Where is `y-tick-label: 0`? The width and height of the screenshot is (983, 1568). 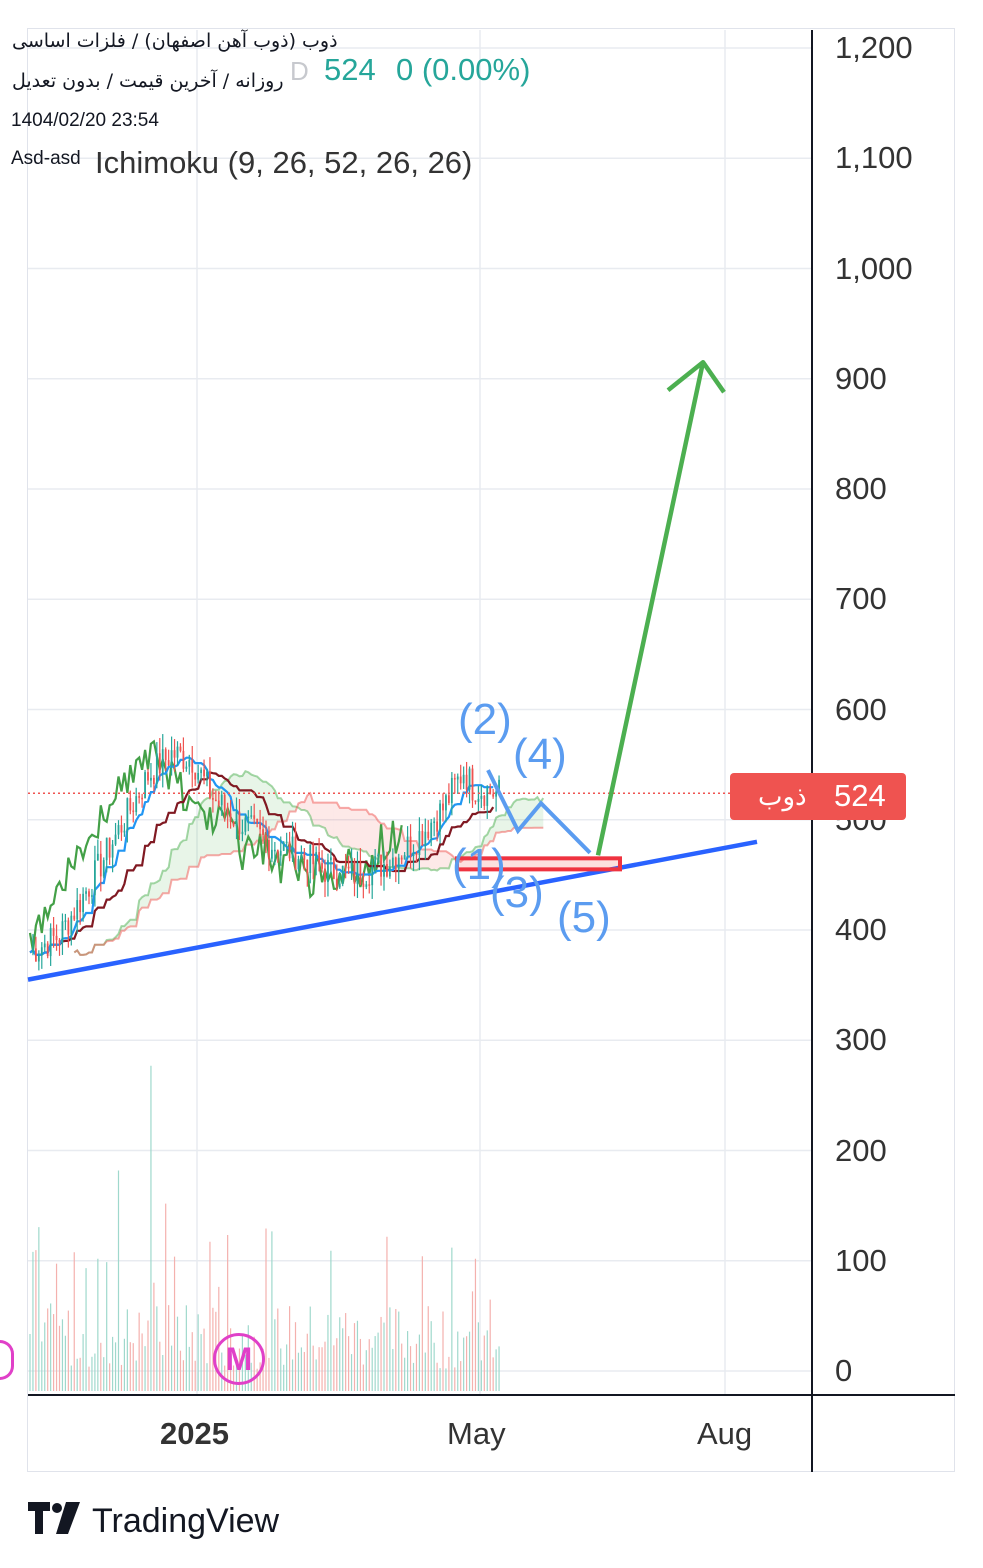
y-tick-label: 0 is located at coordinates (844, 1370).